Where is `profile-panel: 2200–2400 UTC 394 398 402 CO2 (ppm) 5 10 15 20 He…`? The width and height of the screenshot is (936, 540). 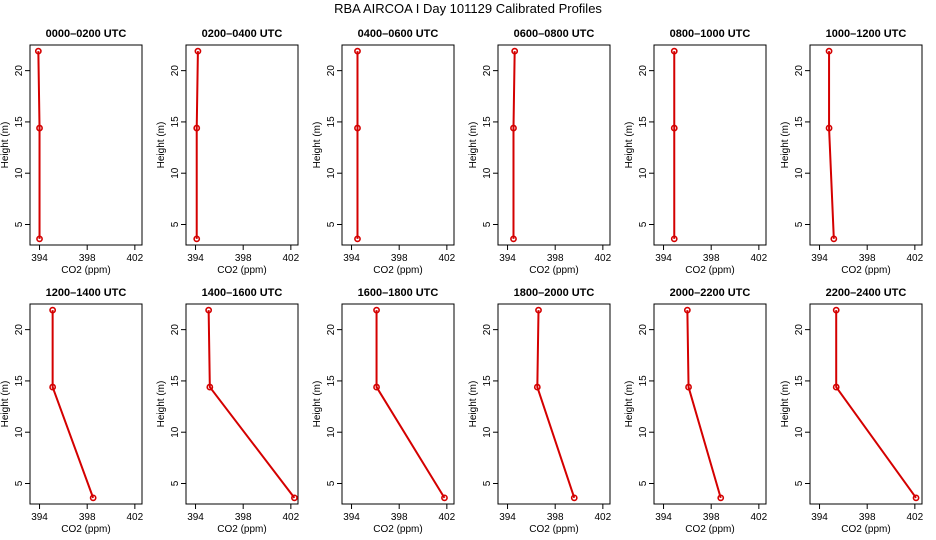 profile-panel: 2200–2400 UTC 394 398 402 CO2 (ppm) 5 10 15 20 He… is located at coordinates (852, 411).